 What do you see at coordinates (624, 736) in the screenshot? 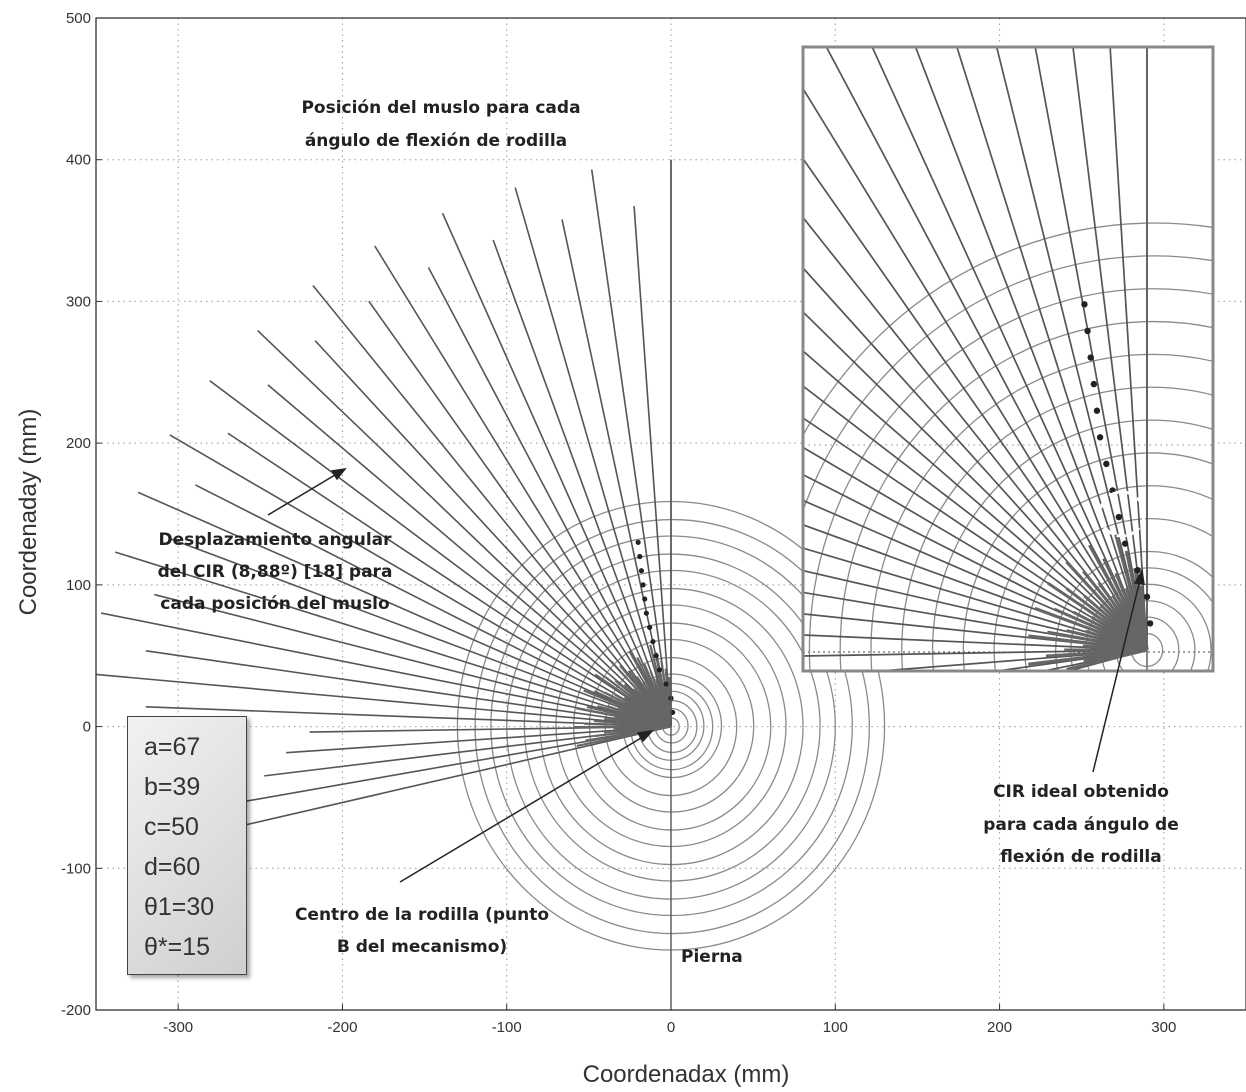
I see `thigh-line-dense` at bounding box center [624, 736].